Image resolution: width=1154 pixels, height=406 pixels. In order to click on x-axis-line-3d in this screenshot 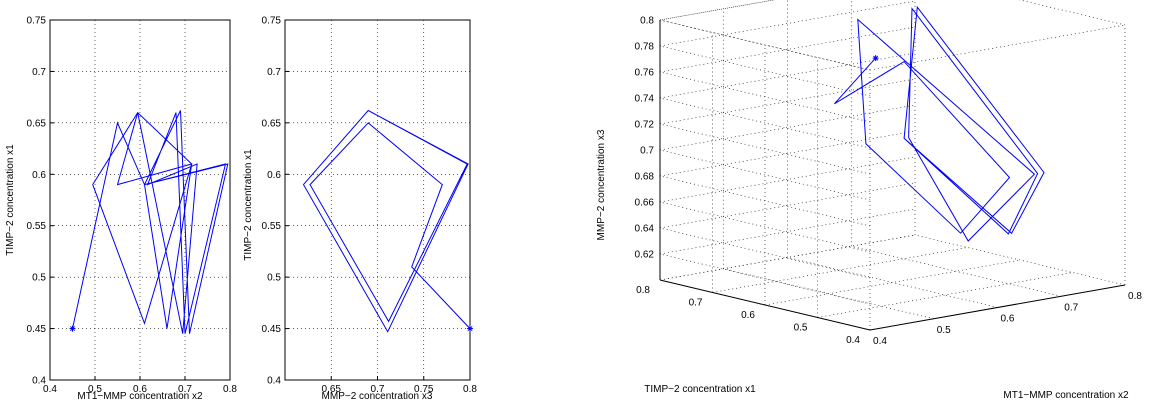, I will do `click(997, 307)`.